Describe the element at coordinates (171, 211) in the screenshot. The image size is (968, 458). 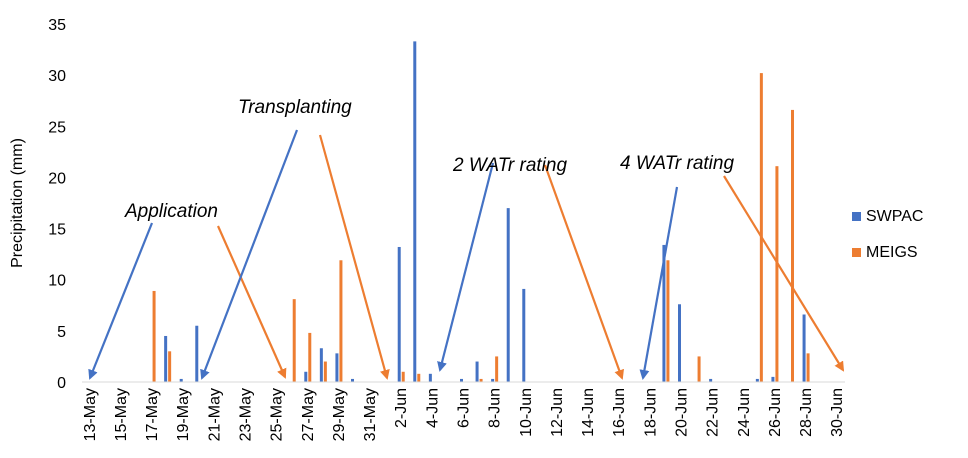
I see `annotation-label: Application` at that location.